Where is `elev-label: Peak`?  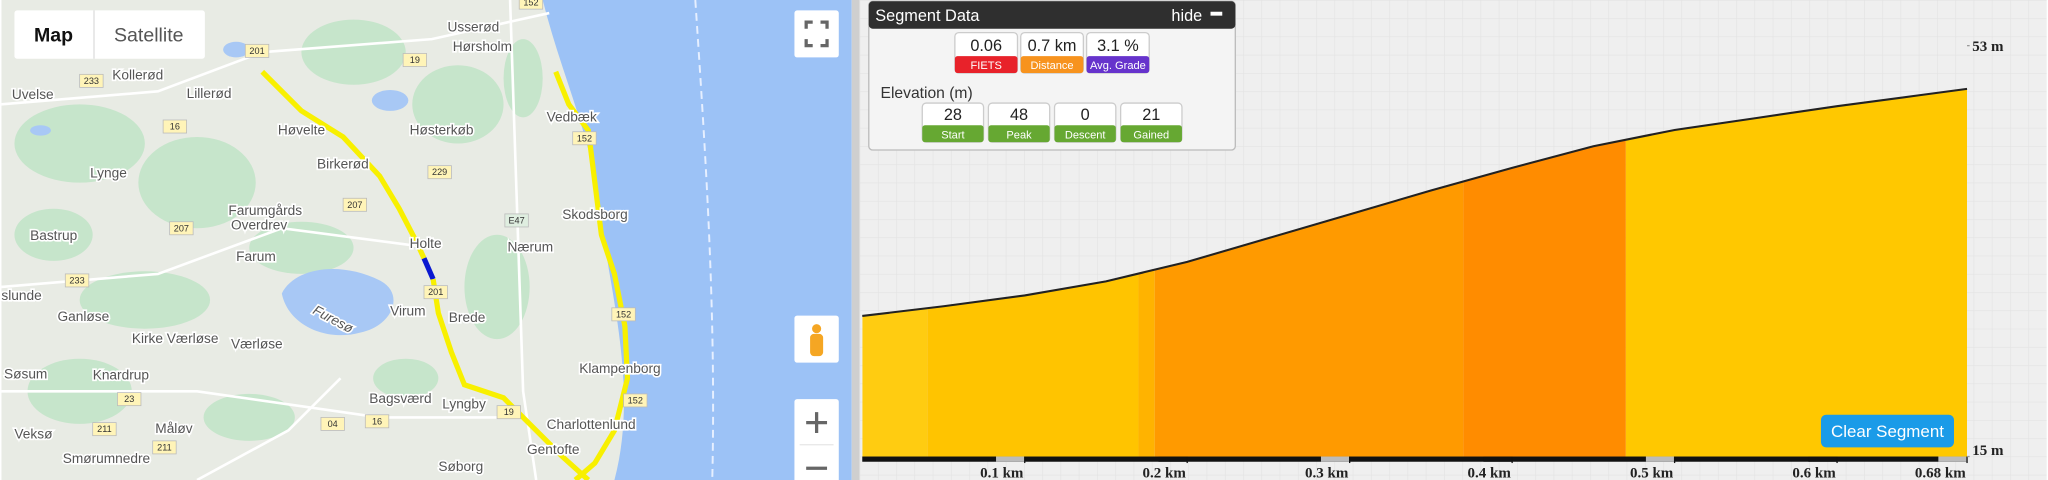 elev-label: Peak is located at coordinates (1019, 135).